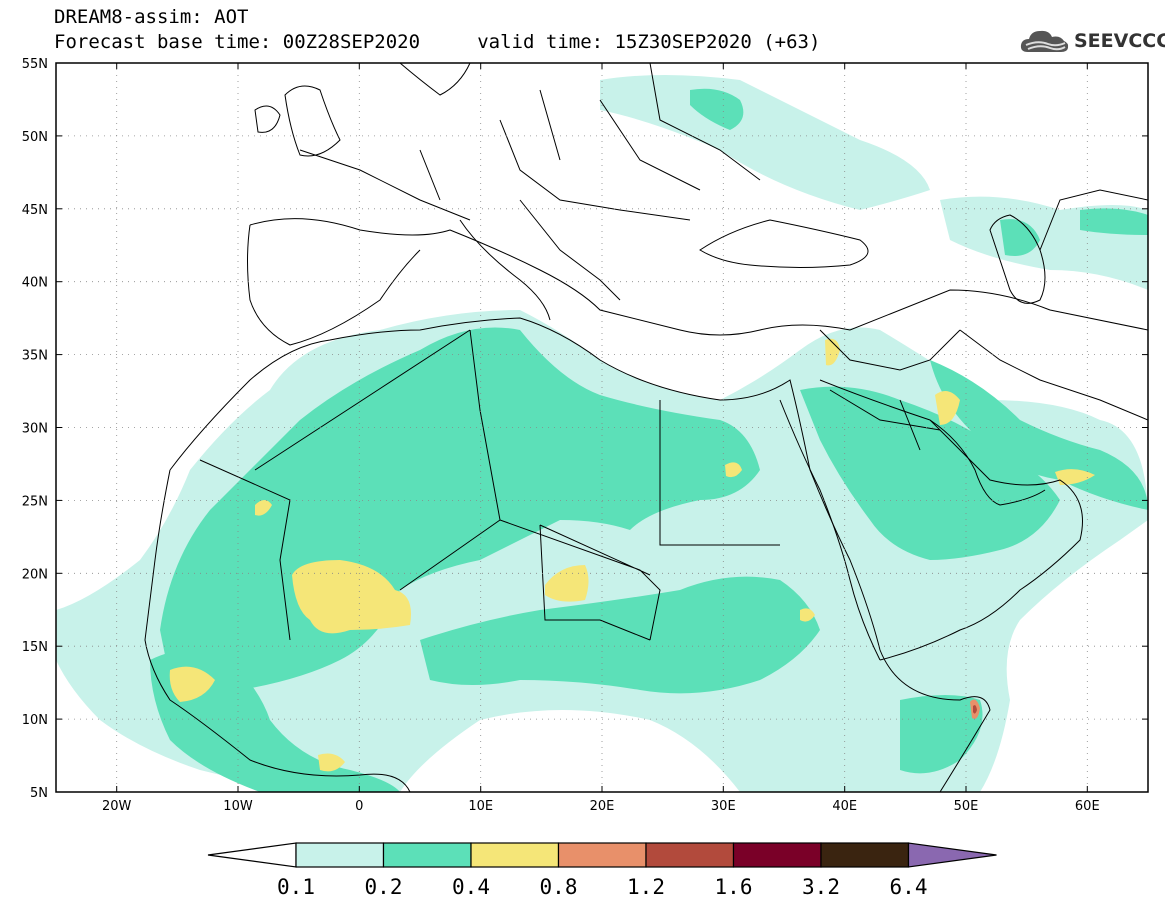 The height and width of the screenshot is (905, 1165). I want to click on lat-label: 40N, so click(35, 283).